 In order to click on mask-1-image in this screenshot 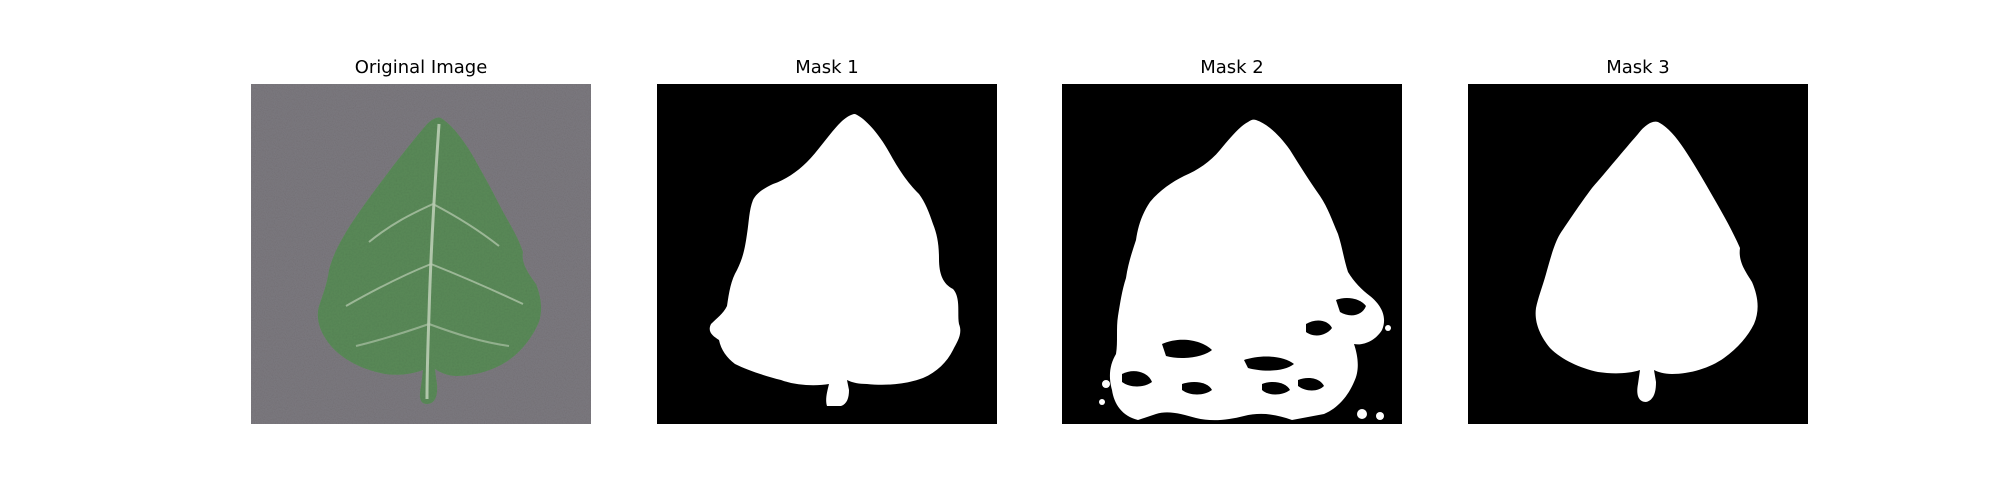, I will do `click(827, 254)`.